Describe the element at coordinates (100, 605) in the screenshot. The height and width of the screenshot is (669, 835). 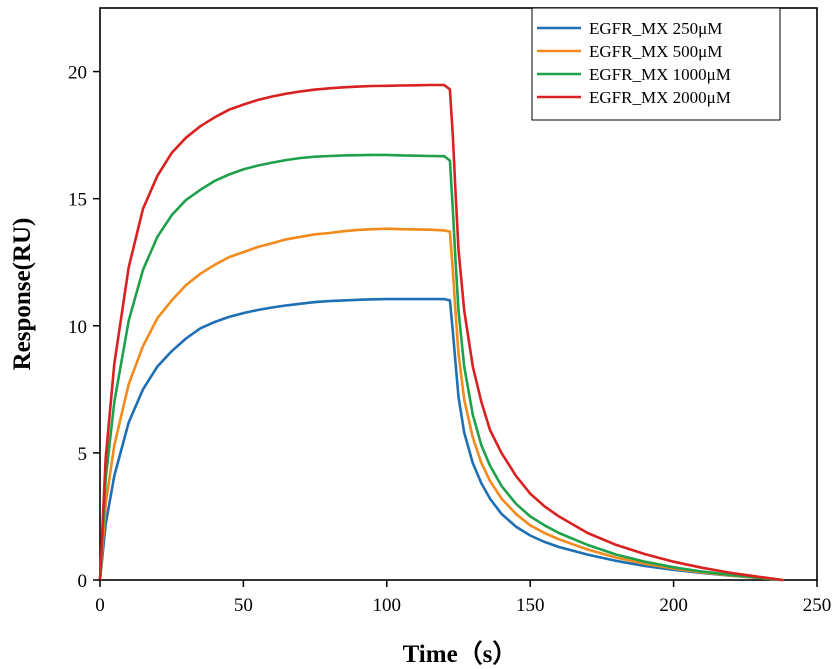
I see `x-tick-label: 0` at that location.